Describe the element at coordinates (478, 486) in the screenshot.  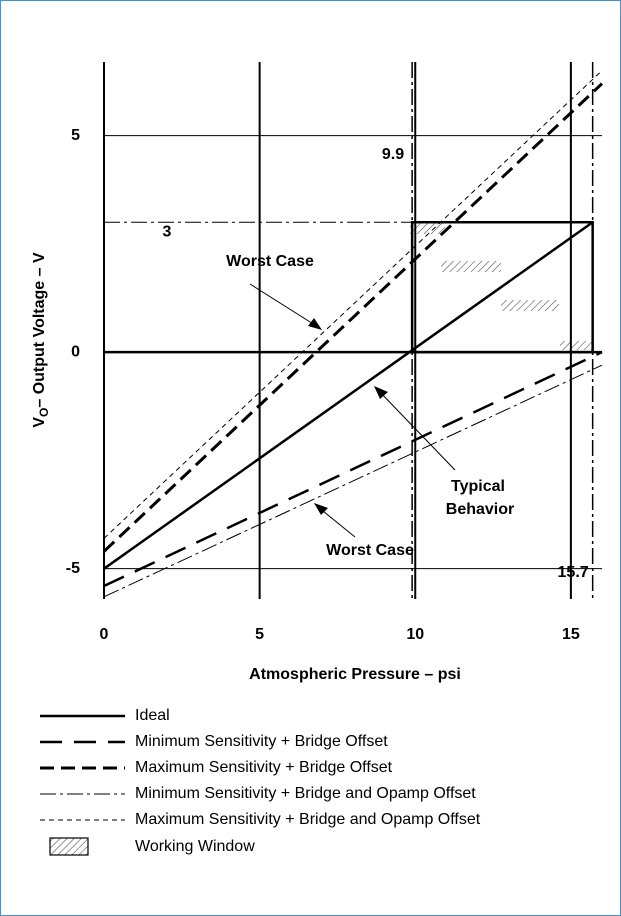
I see `annotation: Typical` at that location.